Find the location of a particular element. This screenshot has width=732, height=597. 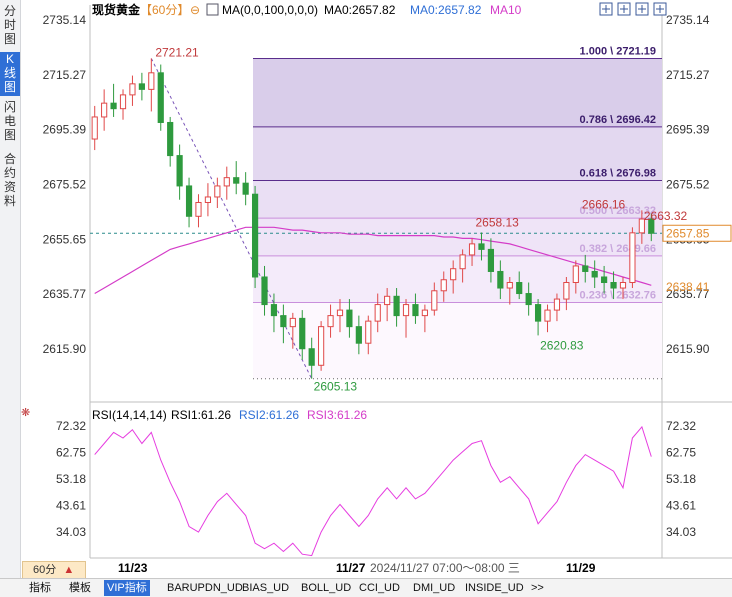

price-axis-label-left: 2615.90 is located at coordinates (65, 349).